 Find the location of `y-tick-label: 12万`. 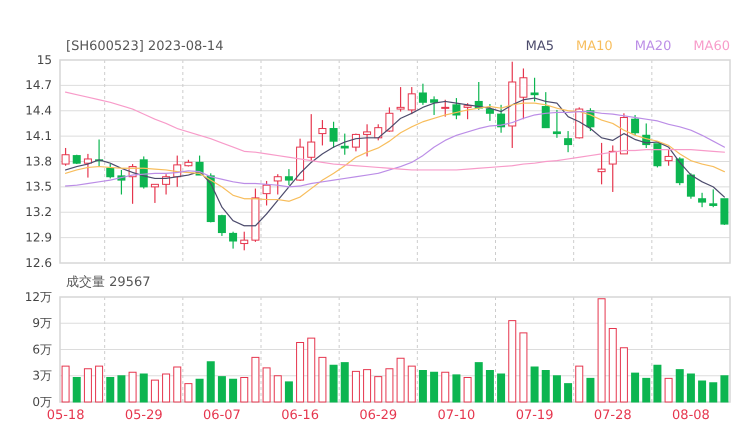

y-tick-label: 12万 is located at coordinates (38, 297).